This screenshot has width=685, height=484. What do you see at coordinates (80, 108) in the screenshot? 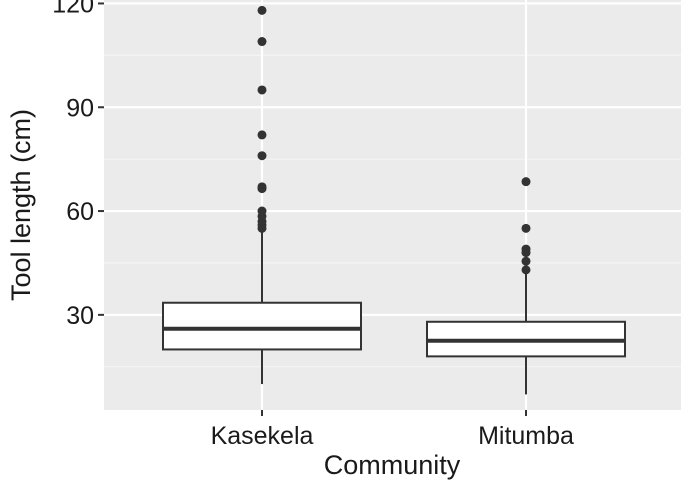
I see `y-tick-label: 90` at bounding box center [80, 108].